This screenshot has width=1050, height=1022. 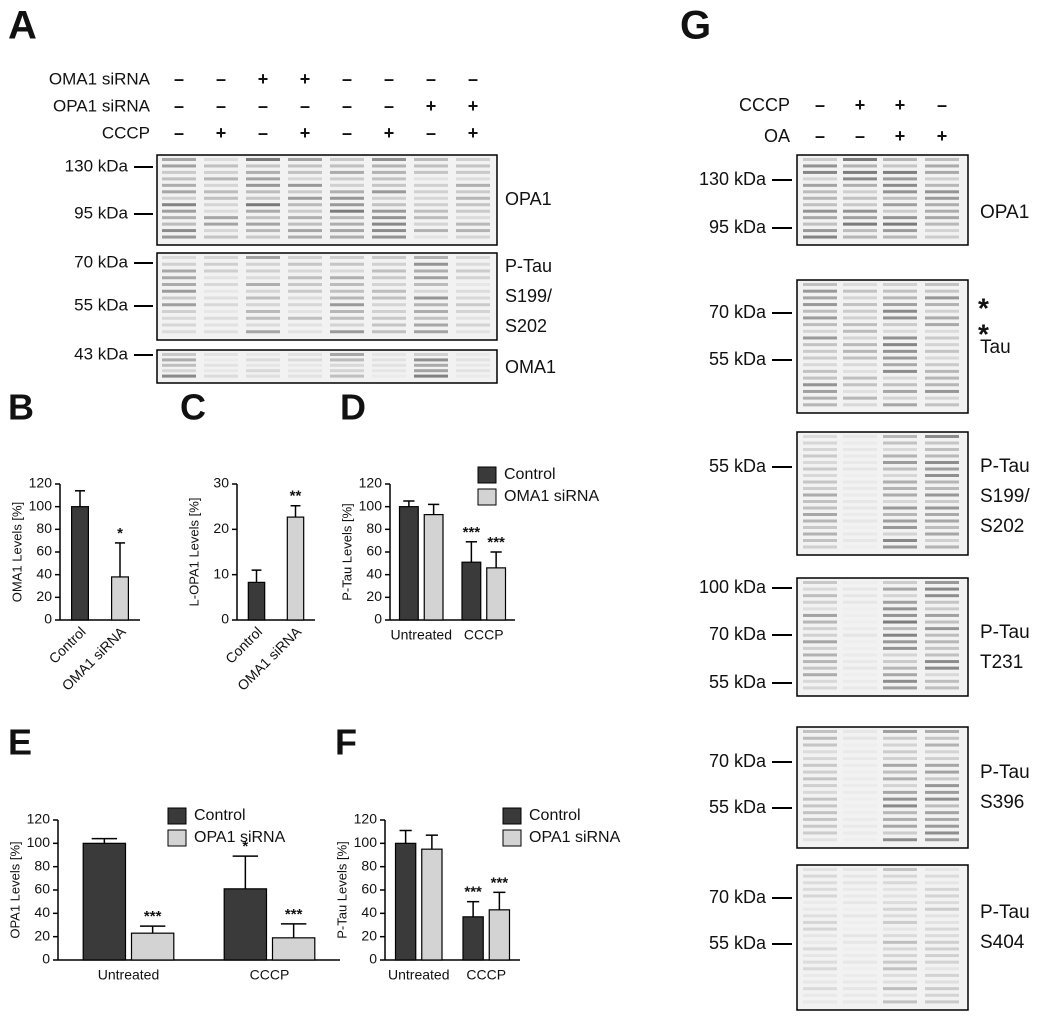 What do you see at coordinates (1001, 662) in the screenshot?
I see `blot-label: T231` at bounding box center [1001, 662].